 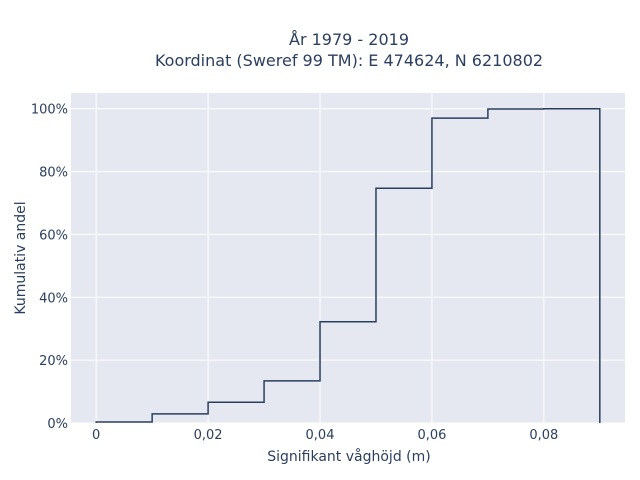 I want to click on y-tick-label: 40%, so click(x=53, y=298).